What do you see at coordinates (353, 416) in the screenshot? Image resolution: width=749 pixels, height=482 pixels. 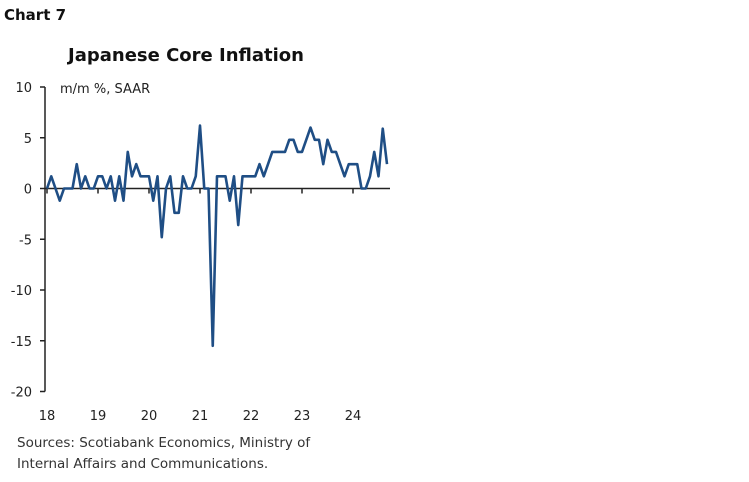 I see `x-tick-label: 24` at bounding box center [353, 416].